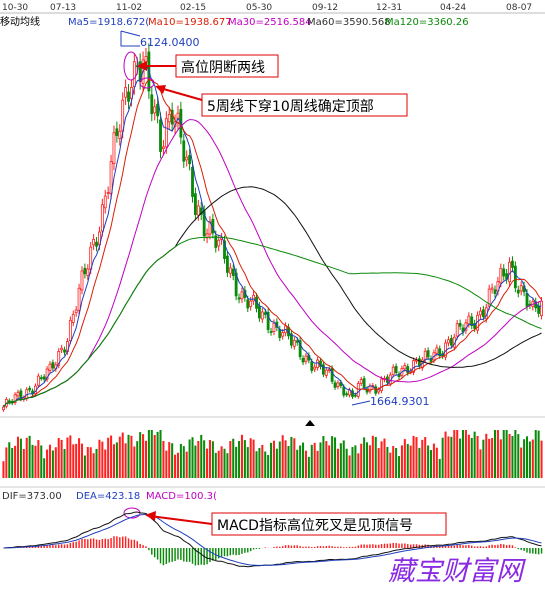 The width and height of the screenshot is (545, 591). Describe the element at coordinates (281, 101) in the screenshot. I see `annotation-cross: 5周线下穿10周线确定顶部` at that location.